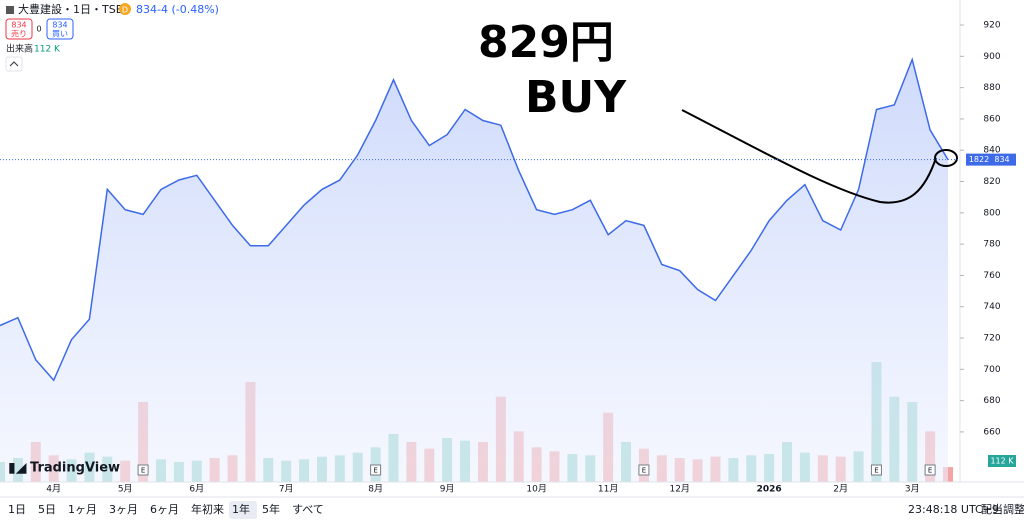 This screenshot has width=1024, height=530. I want to click on y-tick-label: 660, so click(991, 432).